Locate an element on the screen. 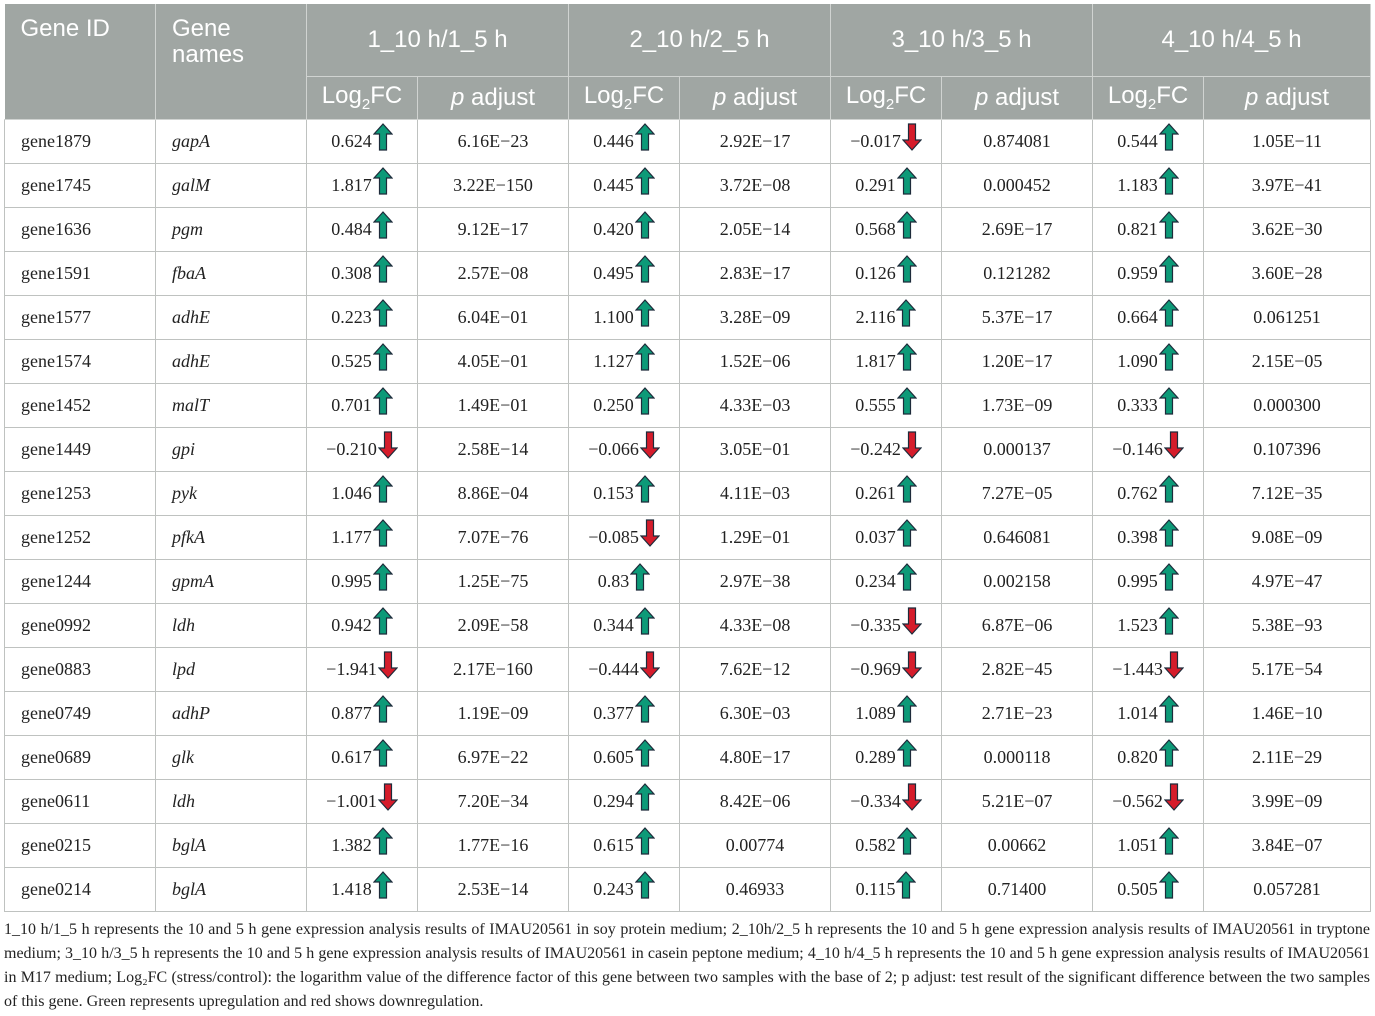  log2fc-value-wrap: 0.037 is located at coordinates (886, 535).